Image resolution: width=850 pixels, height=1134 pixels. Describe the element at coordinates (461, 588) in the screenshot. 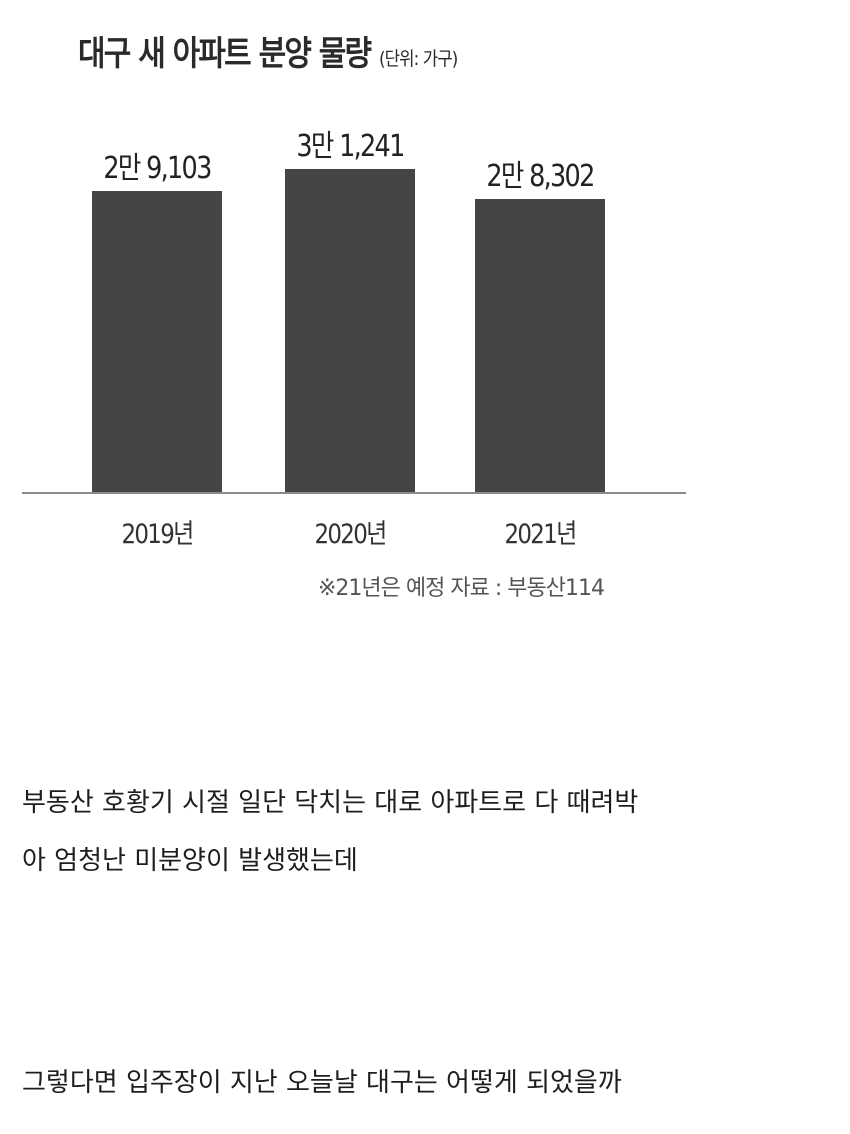

I see `source-note: ※21년은 예정 자료 : 부동산114` at that location.